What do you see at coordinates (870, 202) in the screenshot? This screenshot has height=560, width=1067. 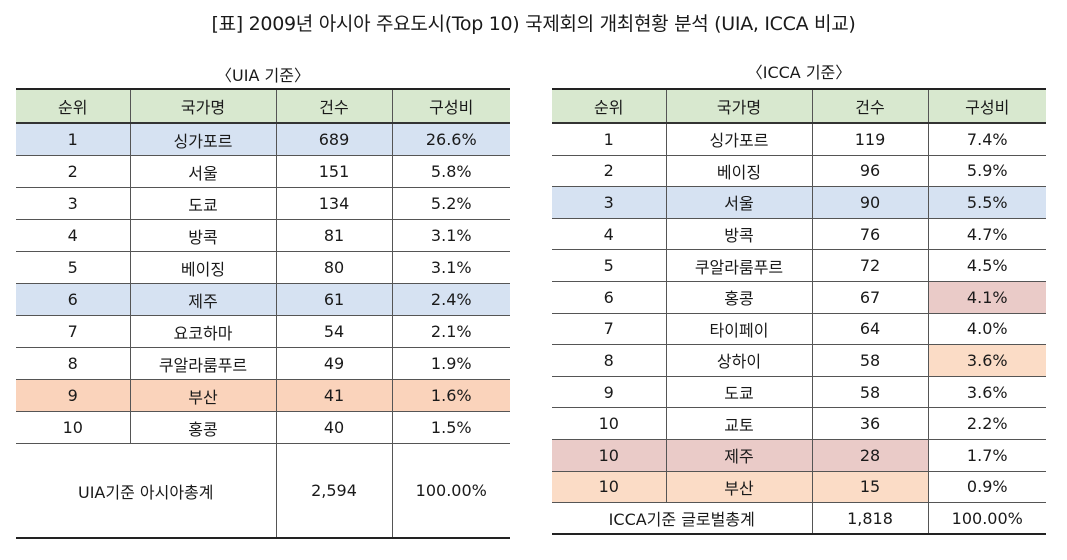 I see `count-cell: 90` at bounding box center [870, 202].